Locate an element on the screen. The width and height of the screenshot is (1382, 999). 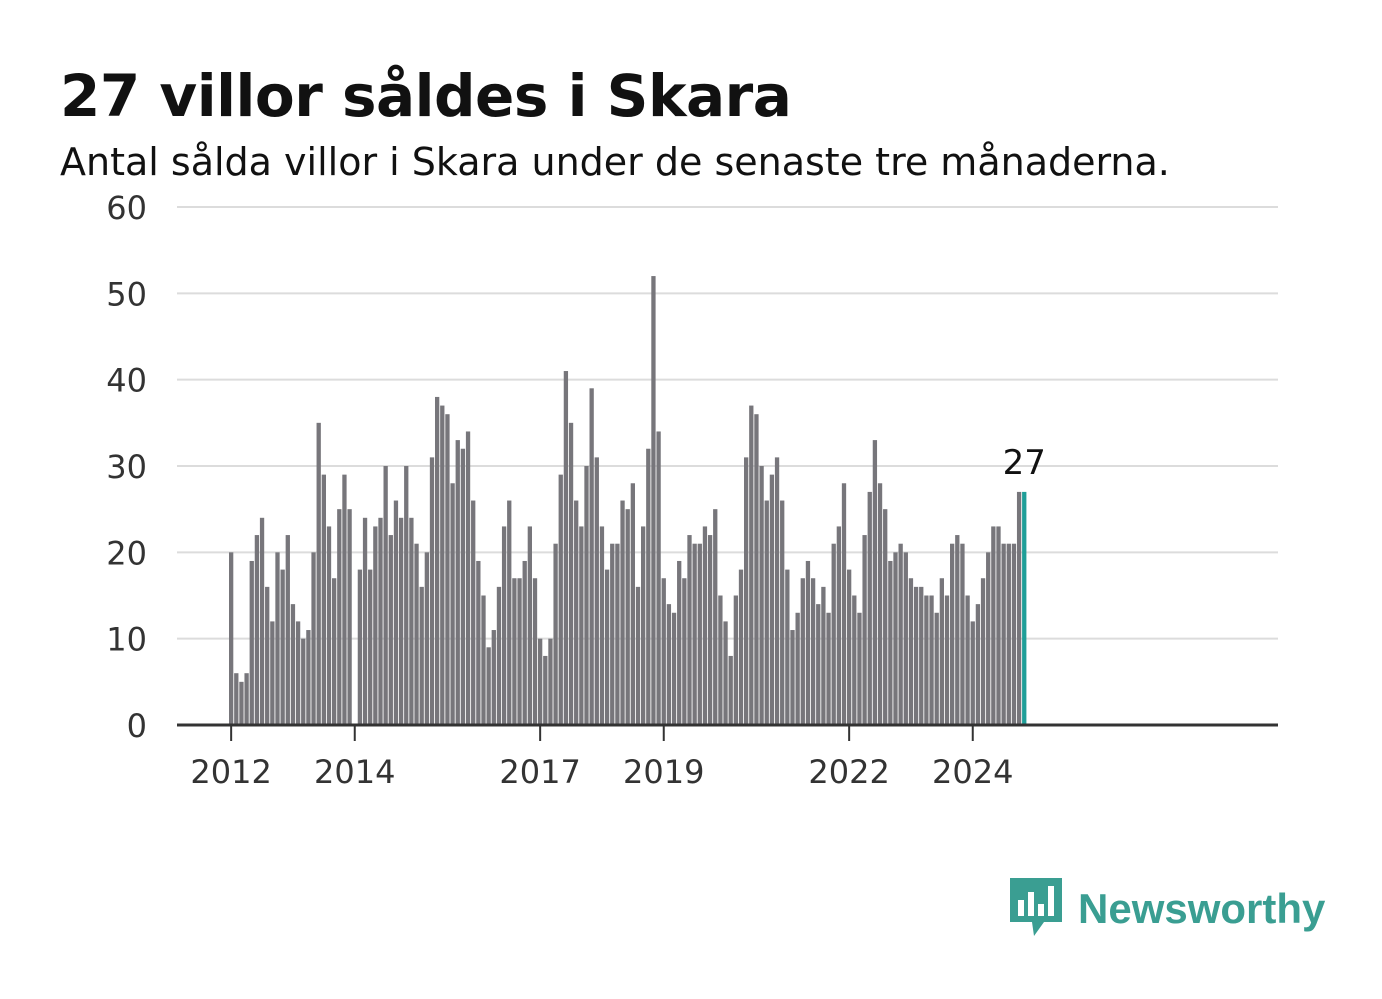
y-tick-label: 0 is located at coordinates (137, 726).